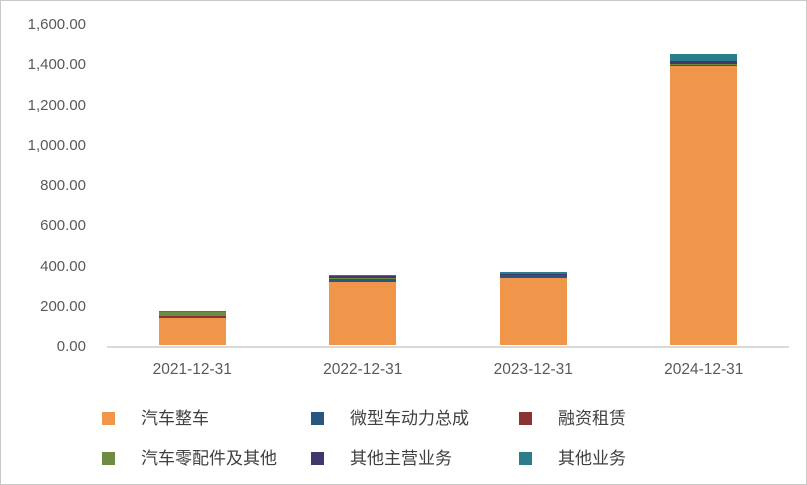  I want to click on y-tick-label: 800.00, so click(63, 185).